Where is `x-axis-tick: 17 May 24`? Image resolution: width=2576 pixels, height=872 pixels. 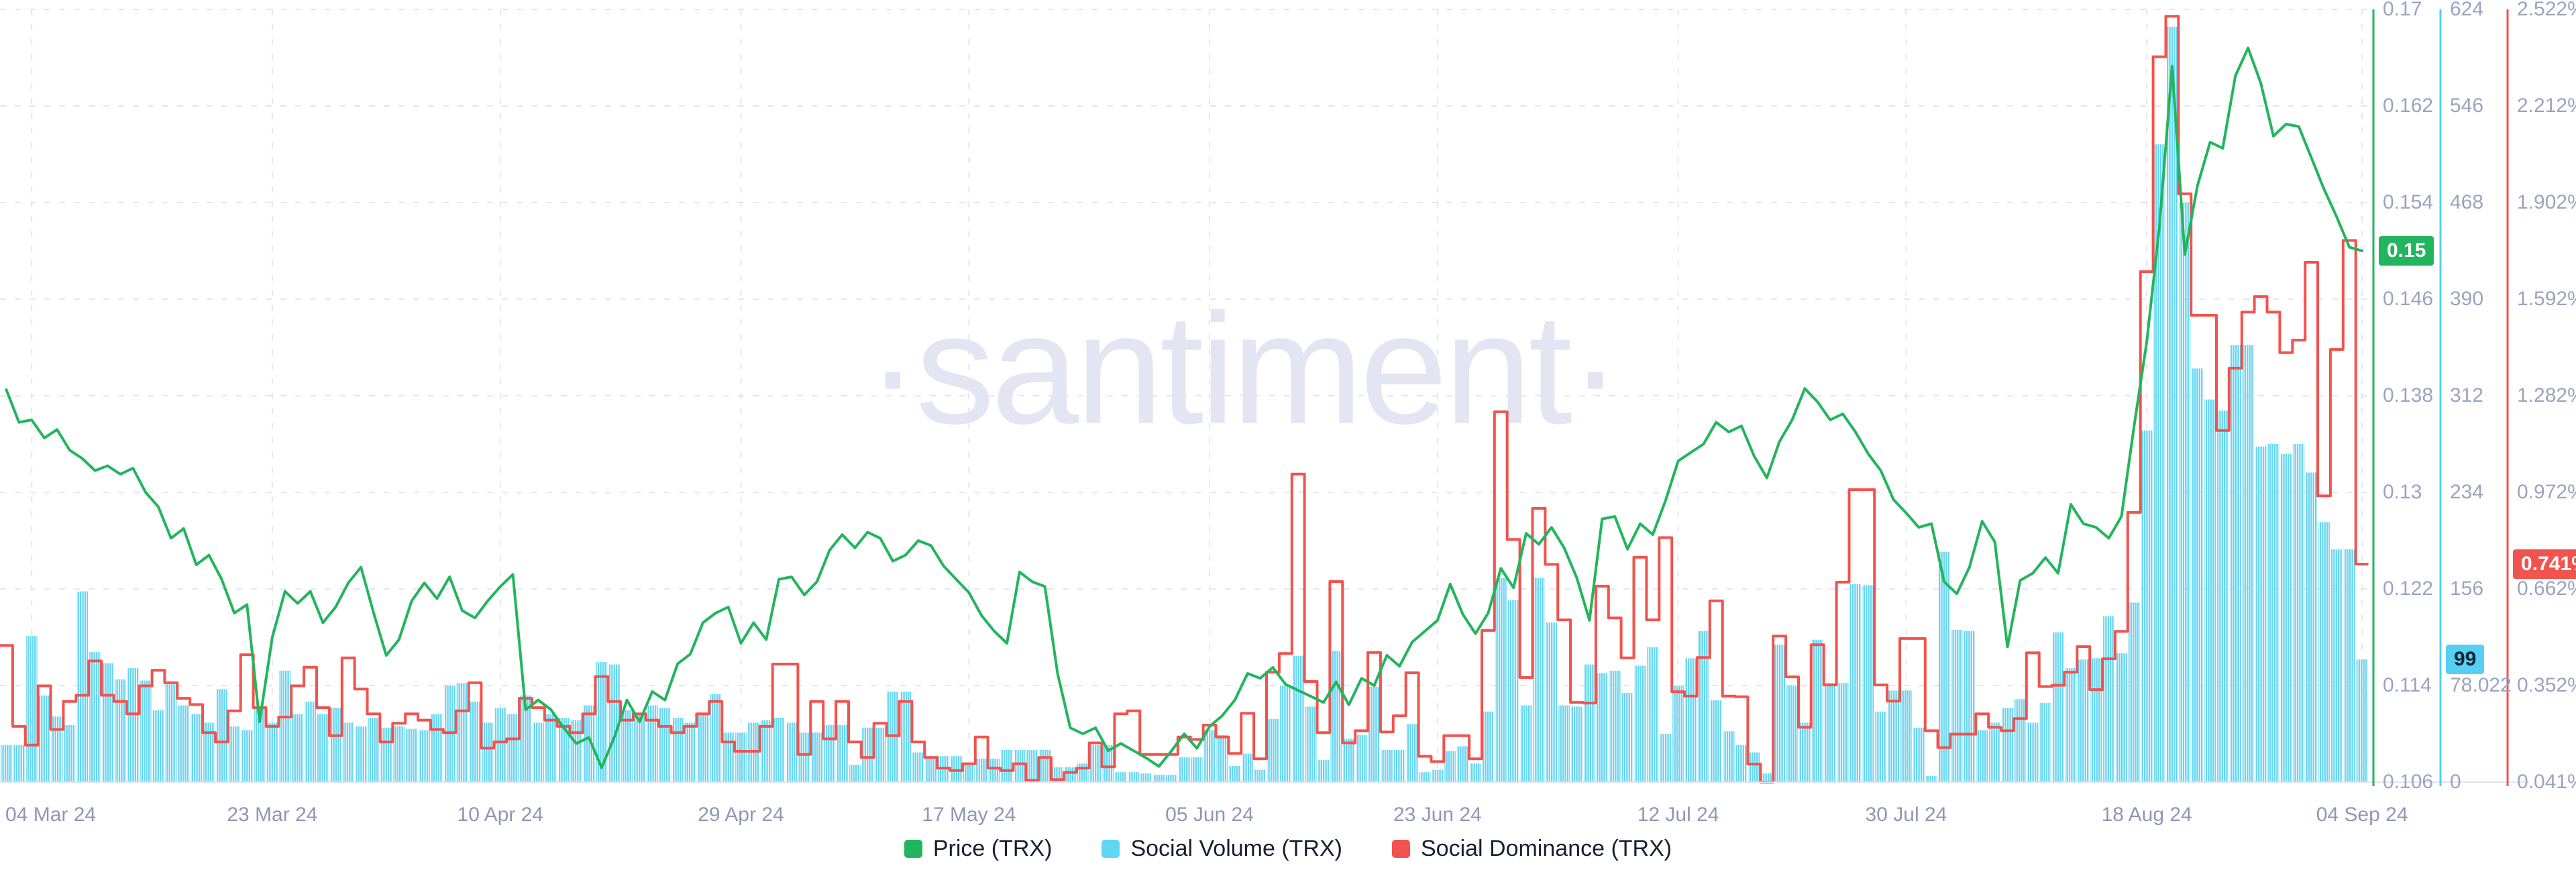
x-axis-tick: 17 May 24 is located at coordinates (969, 815).